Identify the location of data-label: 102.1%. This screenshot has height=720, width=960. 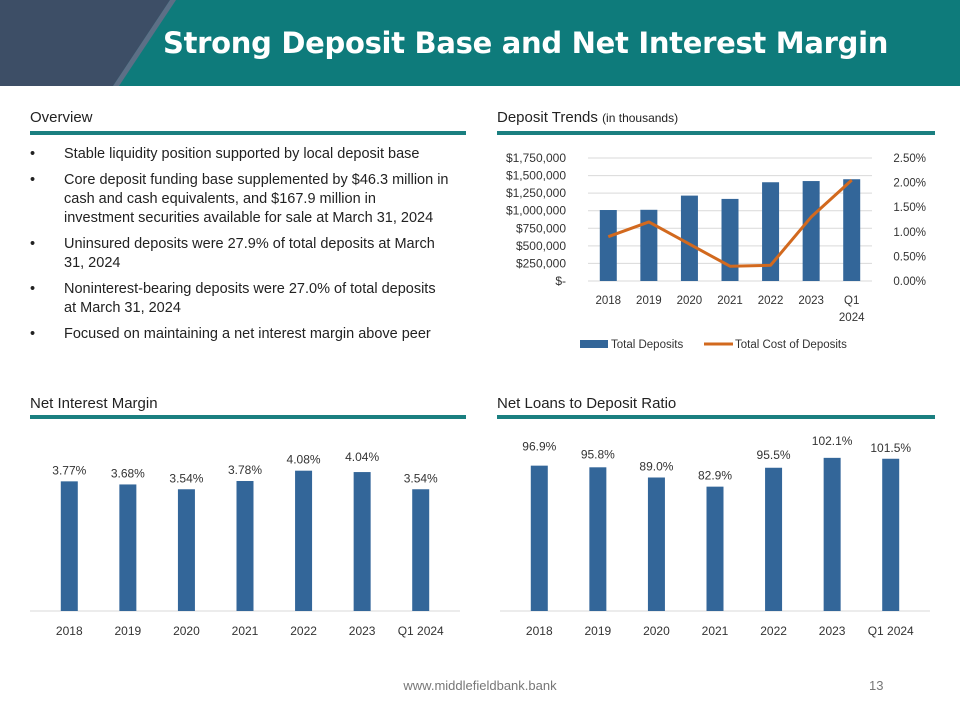
(832, 441).